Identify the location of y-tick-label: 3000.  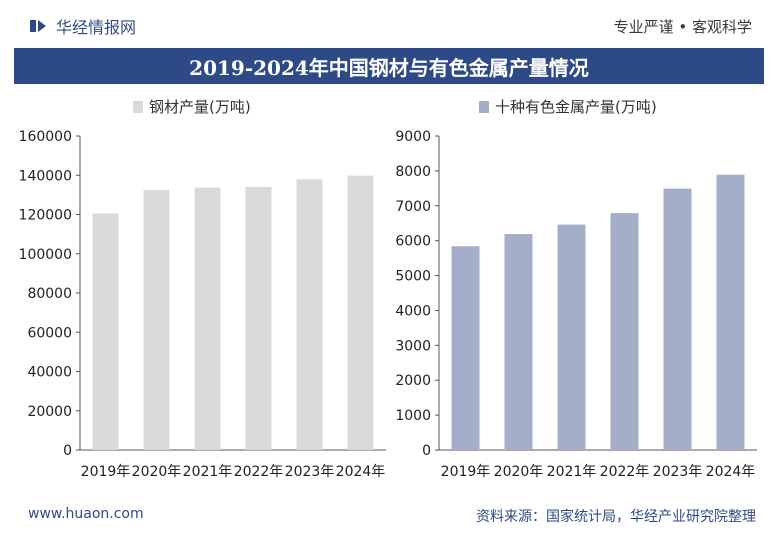
(413, 346).